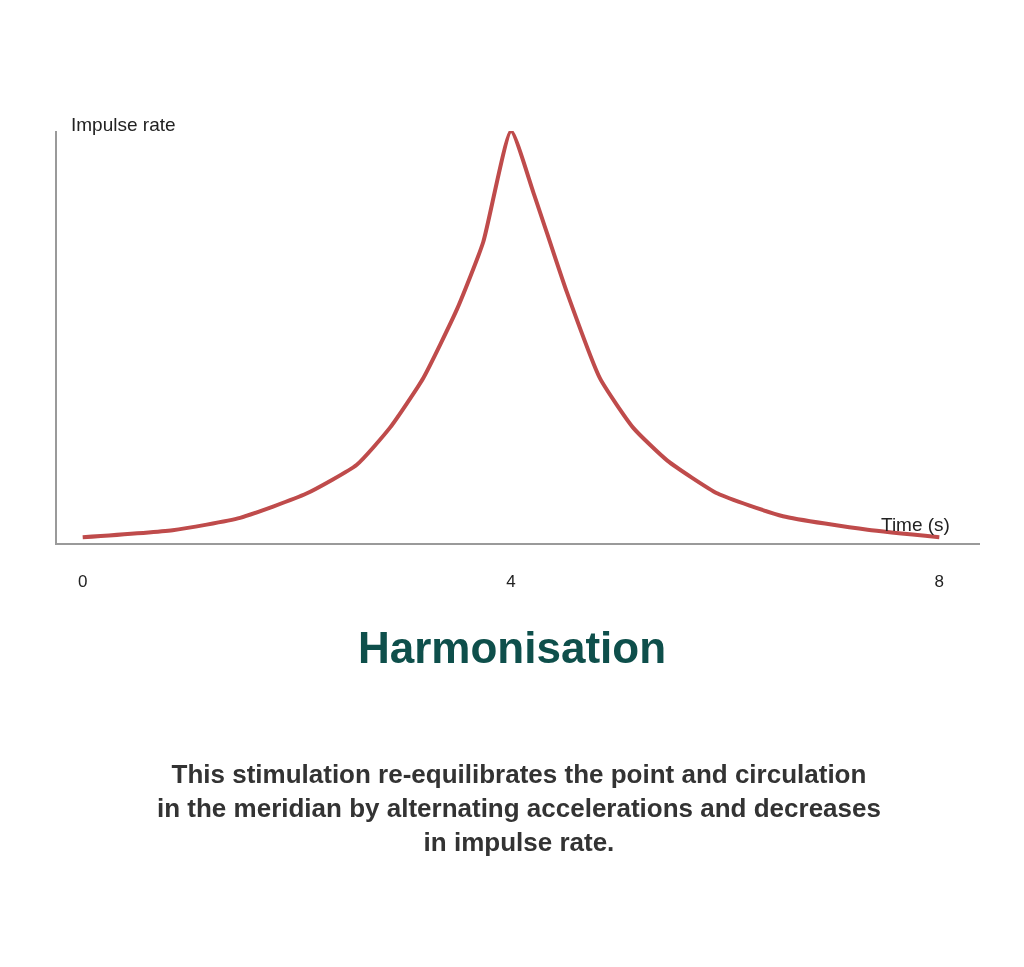  Describe the element at coordinates (82, 582) in the screenshot. I see `x-tick-label: 0` at that location.